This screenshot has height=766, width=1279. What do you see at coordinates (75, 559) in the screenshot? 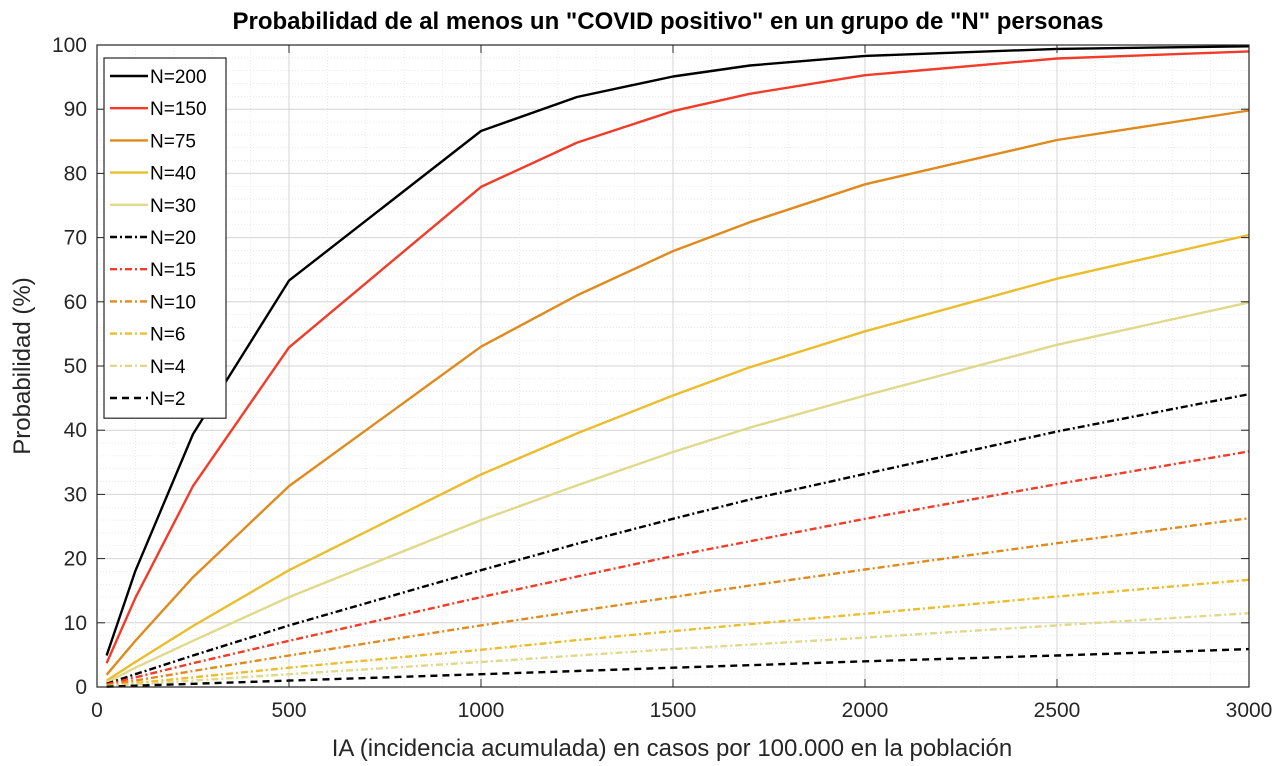
I see `y-tick-label: 20` at bounding box center [75, 559].